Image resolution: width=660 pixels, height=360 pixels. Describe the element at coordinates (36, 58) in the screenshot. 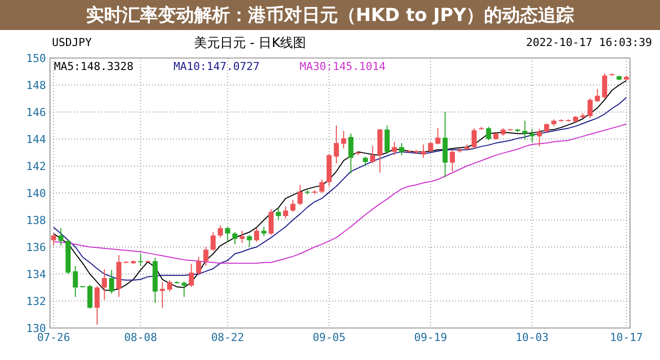

I see `y-tick-label: 150` at that location.